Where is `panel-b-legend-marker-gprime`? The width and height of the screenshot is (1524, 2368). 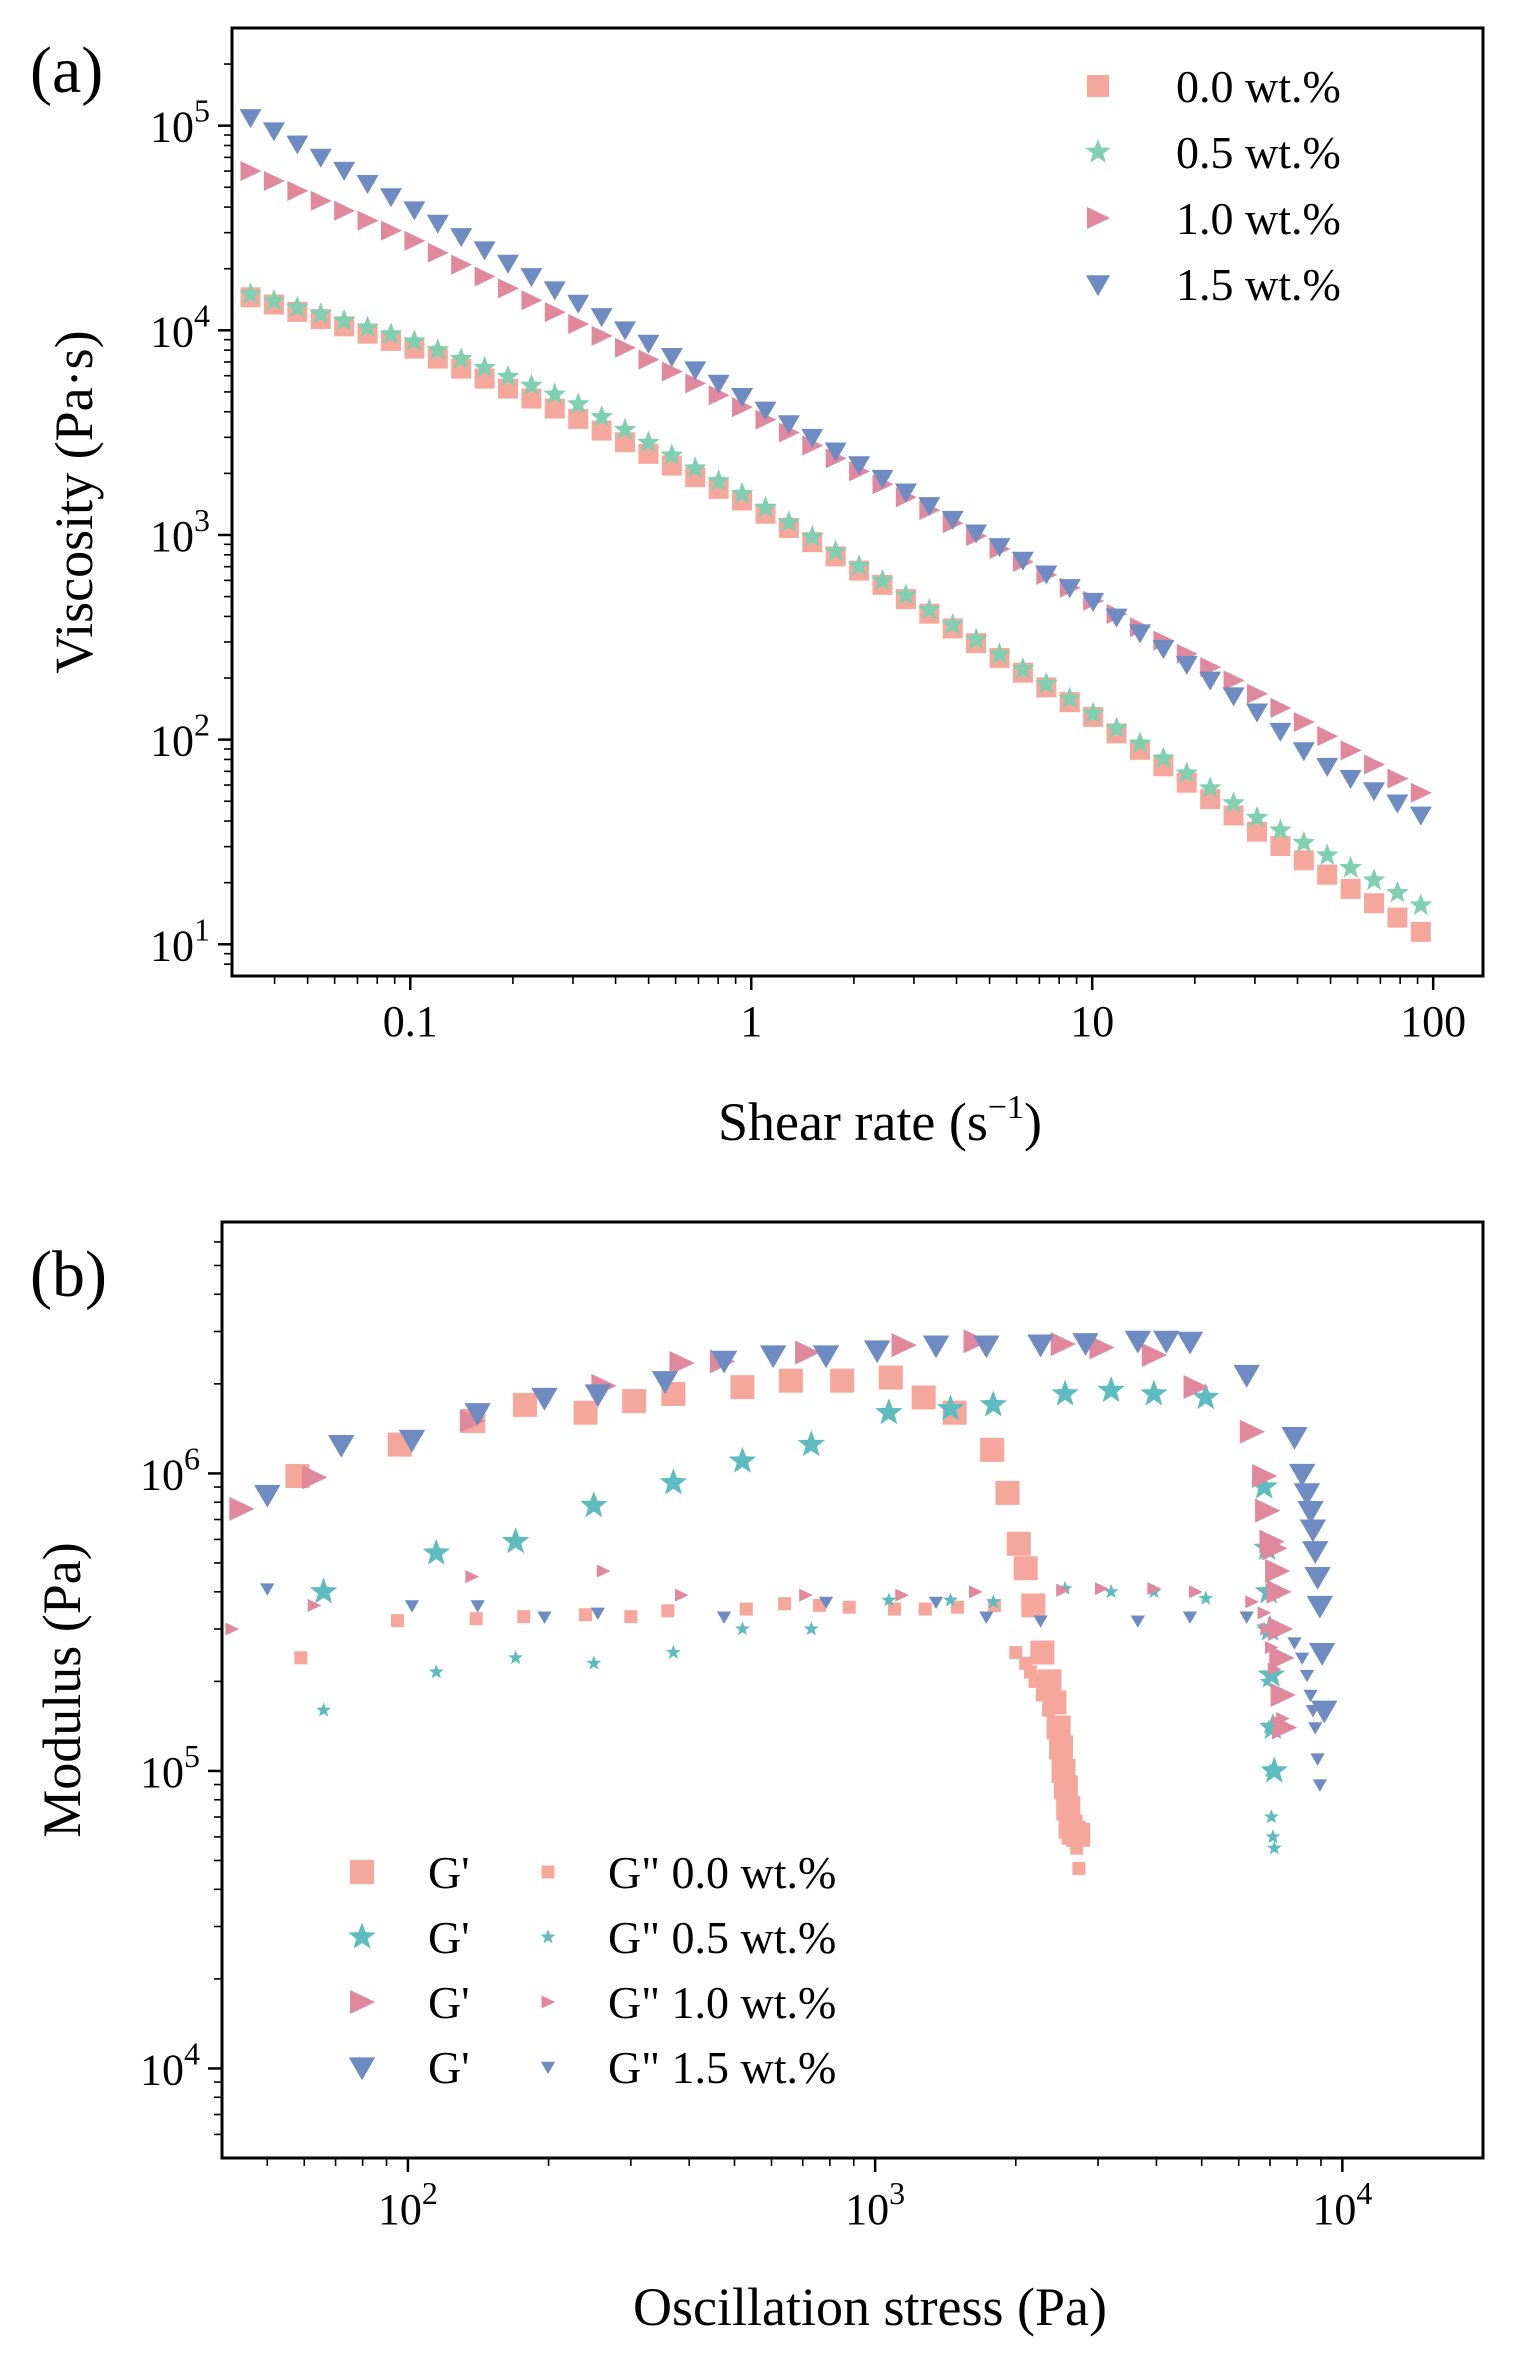 panel-b-legend-marker-gprime is located at coordinates (363, 2002).